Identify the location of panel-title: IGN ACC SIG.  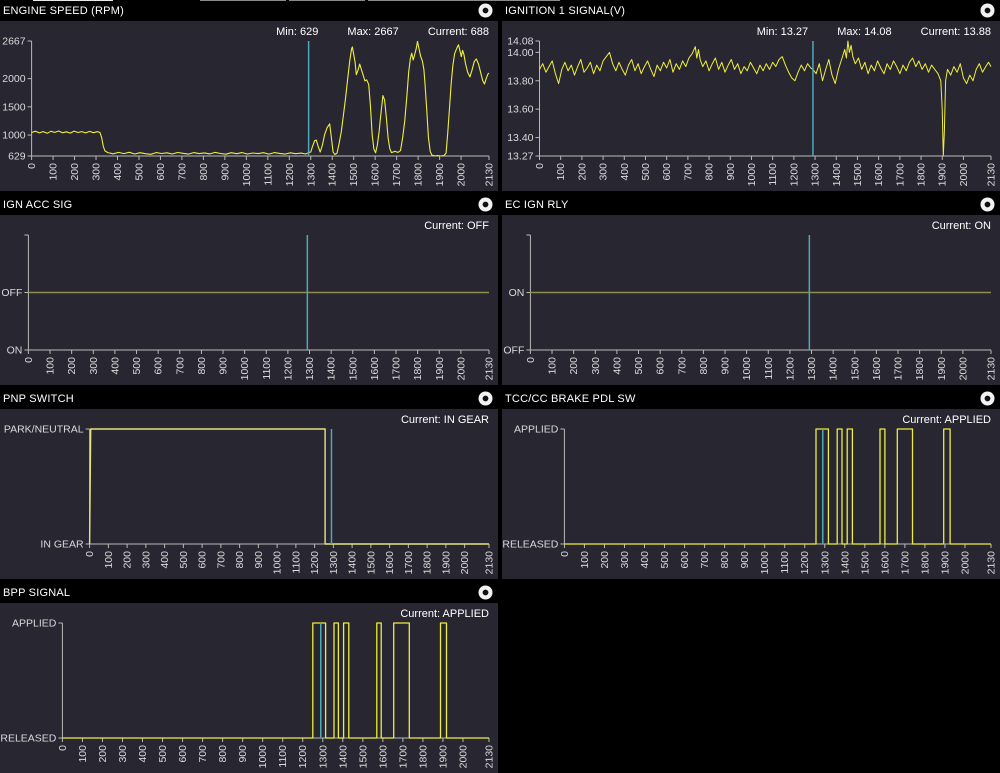
(38, 204).